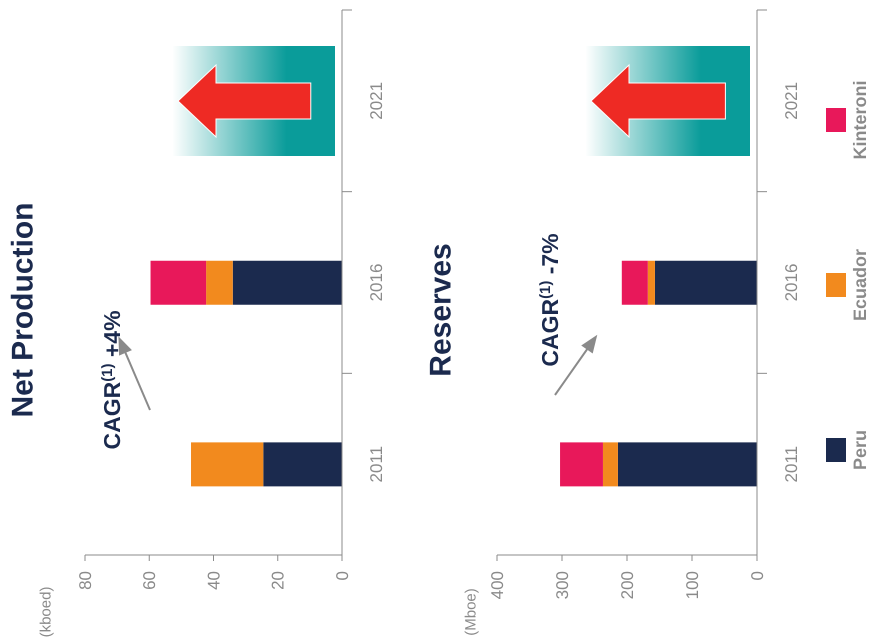 Image resolution: width=873 pixels, height=643 pixels. What do you see at coordinates (860, 285) in the screenshot?
I see `legend-label: Ecuador` at bounding box center [860, 285].